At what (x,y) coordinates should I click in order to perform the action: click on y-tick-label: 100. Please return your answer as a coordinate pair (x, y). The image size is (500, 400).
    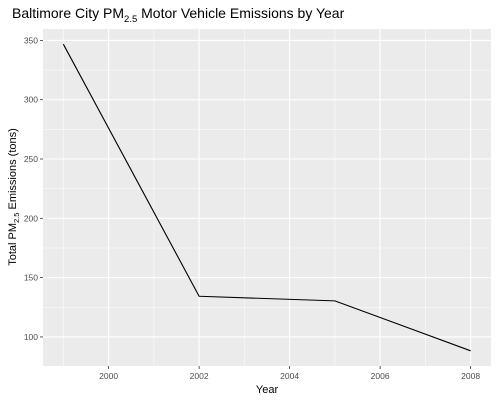
    Looking at the image, I should click on (31, 337).